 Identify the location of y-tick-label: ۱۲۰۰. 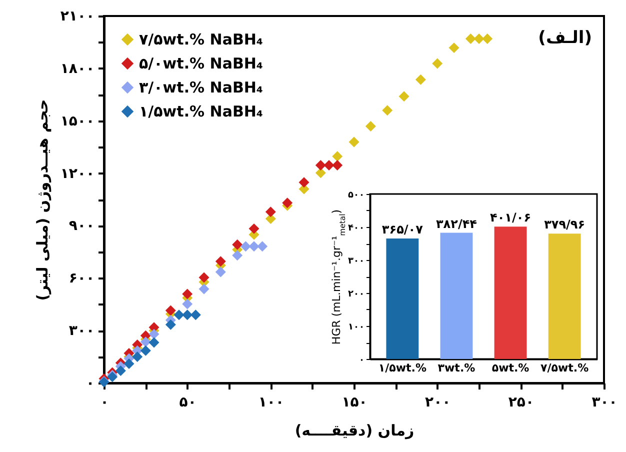
(77, 174).